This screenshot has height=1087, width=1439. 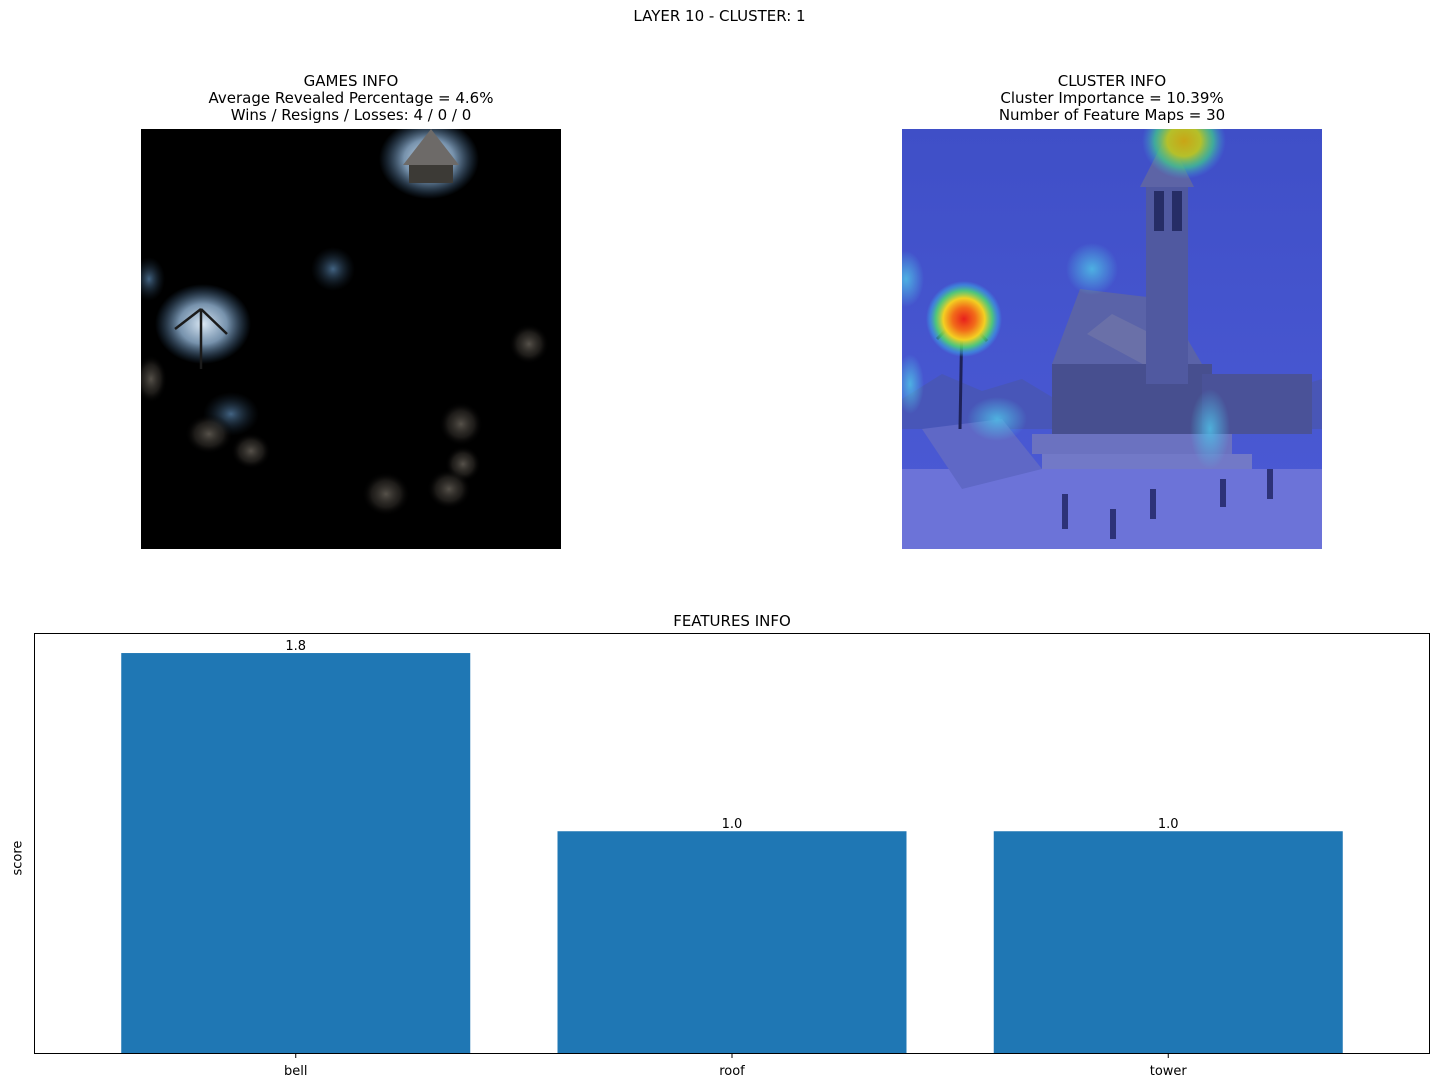 What do you see at coordinates (201, 338) in the screenshot?
I see `revealed-lamp-fragment` at bounding box center [201, 338].